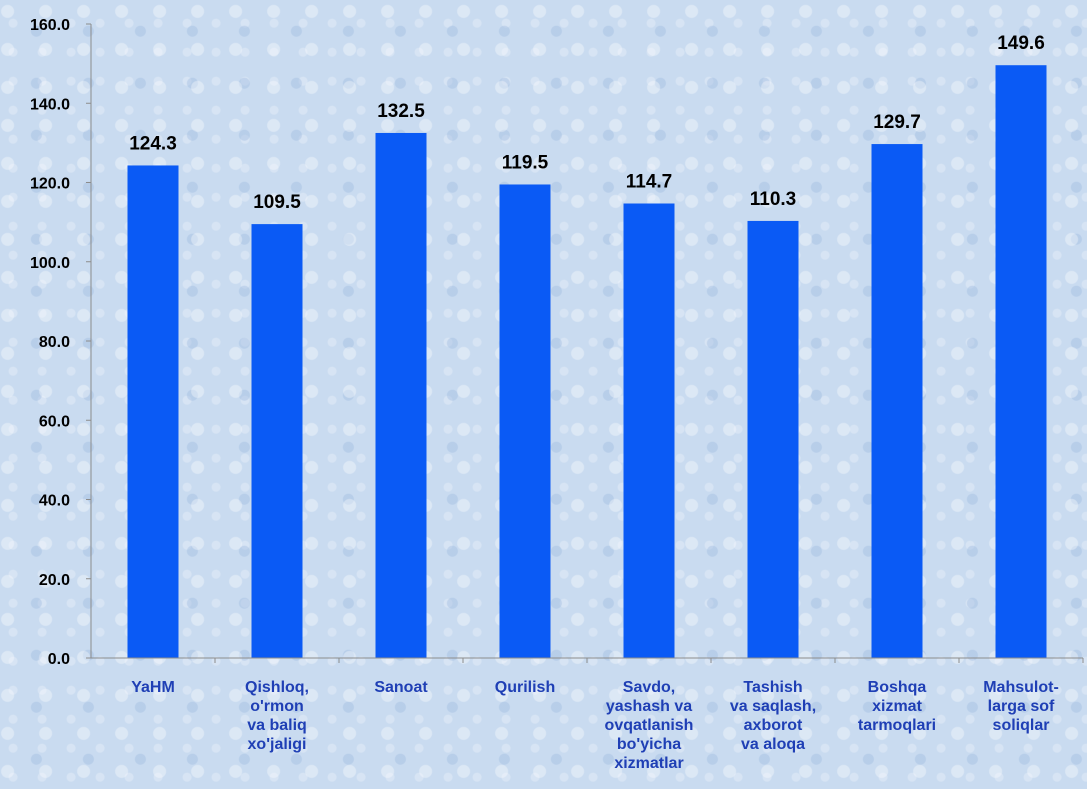 Image resolution: width=1087 pixels, height=789 pixels. I want to click on x-category-label: Sanoat, so click(401, 687).